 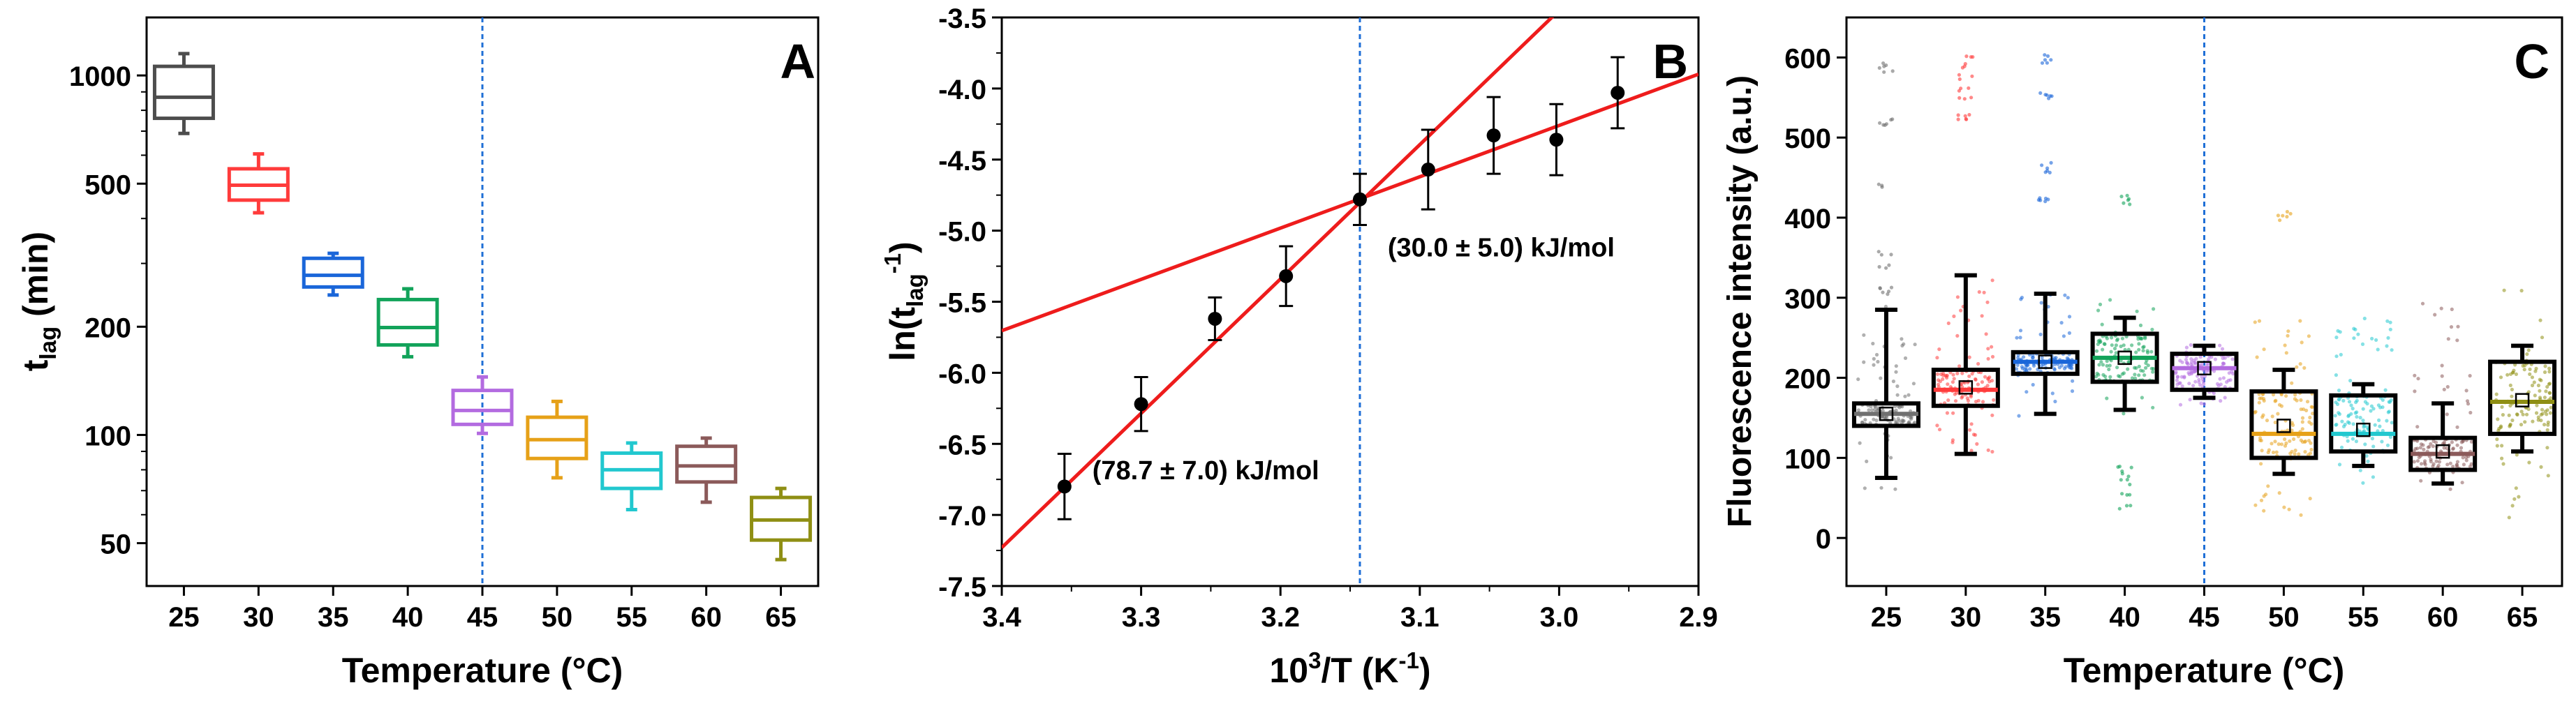 I want to click on mean-marker, so click(x=1966, y=387).